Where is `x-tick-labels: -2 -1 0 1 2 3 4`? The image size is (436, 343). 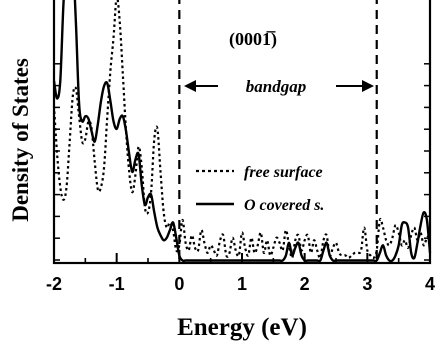 x-tick-labels: -2 -1 0 1 2 3 4 is located at coordinates (240, 284).